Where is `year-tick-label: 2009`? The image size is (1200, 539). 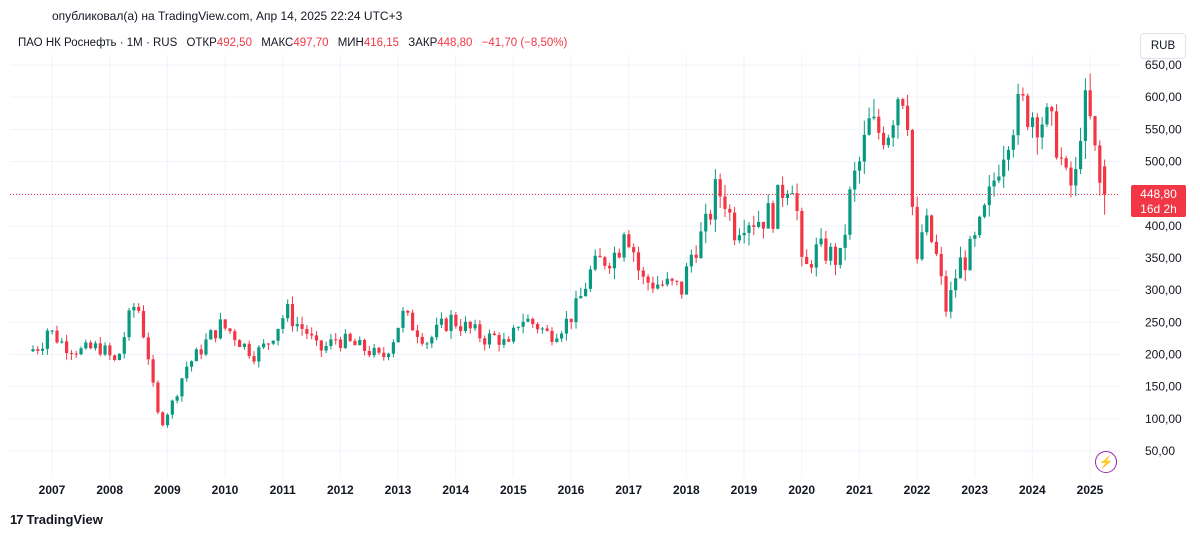 year-tick-label: 2009 is located at coordinates (167, 490).